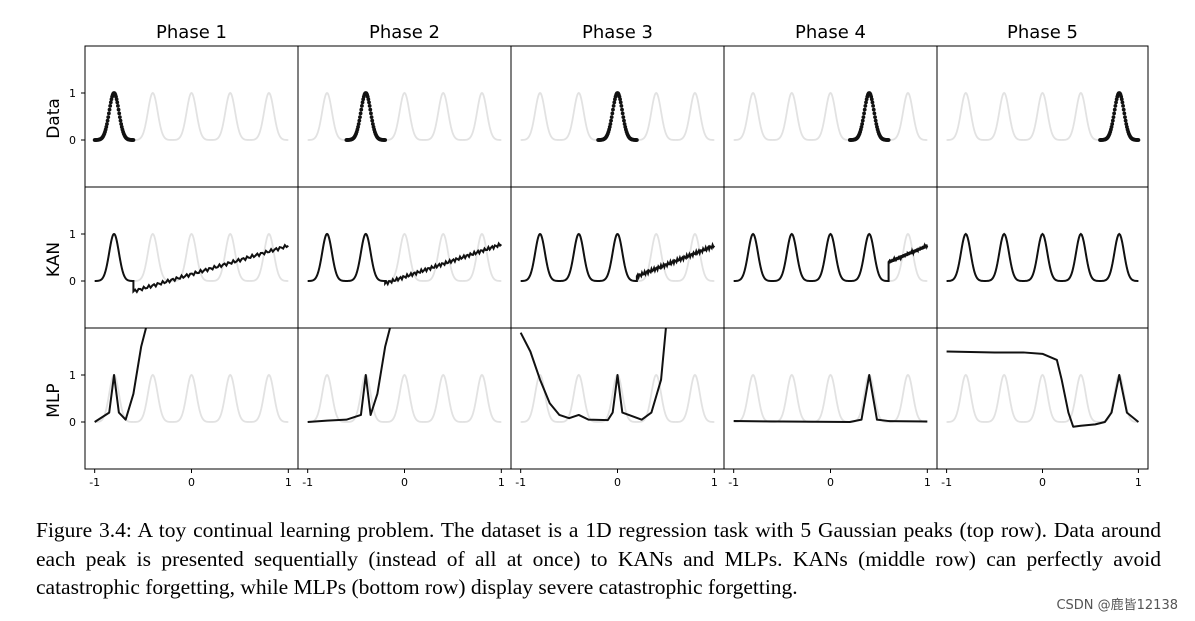 This screenshot has width=1195, height=621. I want to click on phase-title-5: Phase 5, so click(1042, 32).